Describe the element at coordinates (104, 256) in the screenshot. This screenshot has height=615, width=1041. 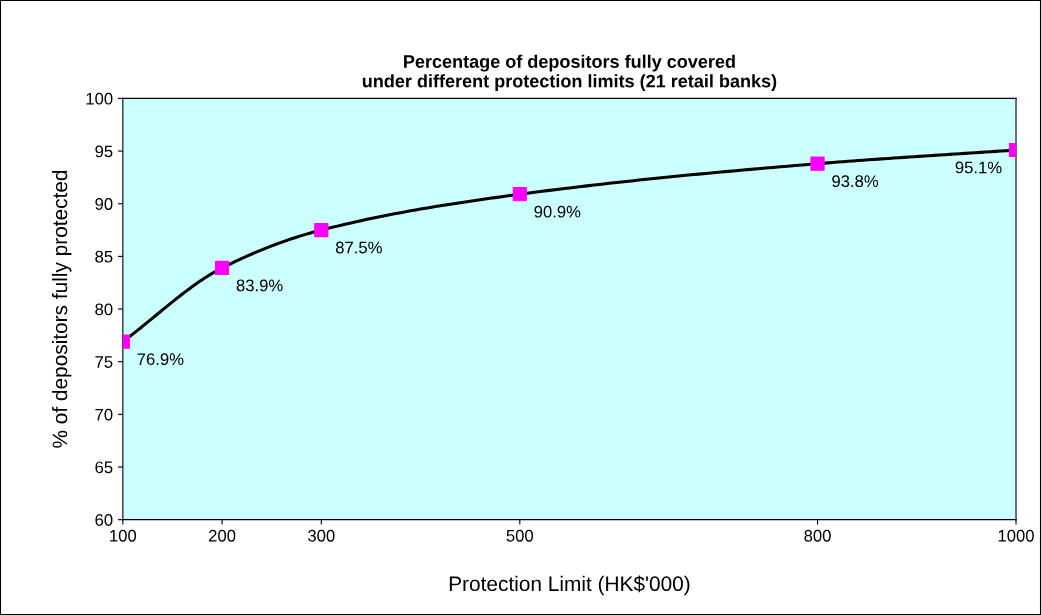
I see `y-tick-label: 85` at that location.